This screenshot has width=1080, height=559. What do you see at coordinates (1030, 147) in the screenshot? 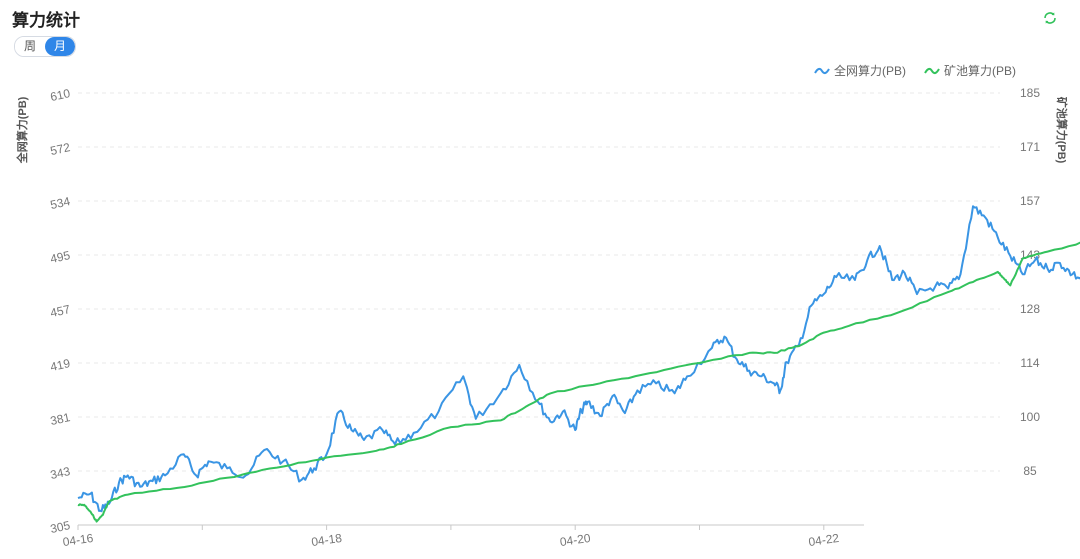
I see `right-tick-label: 171` at bounding box center [1030, 147].